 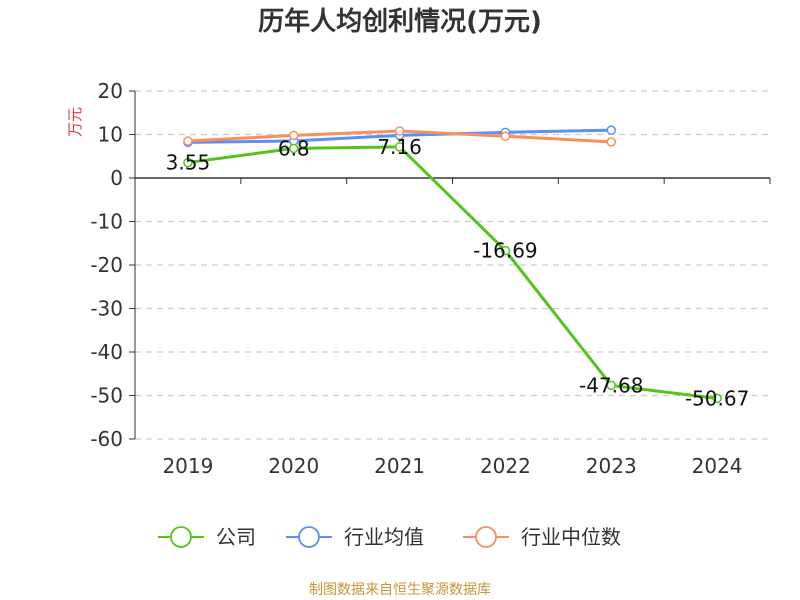 What do you see at coordinates (110, 135) in the screenshot?
I see `y-tick-label: 10` at bounding box center [110, 135].